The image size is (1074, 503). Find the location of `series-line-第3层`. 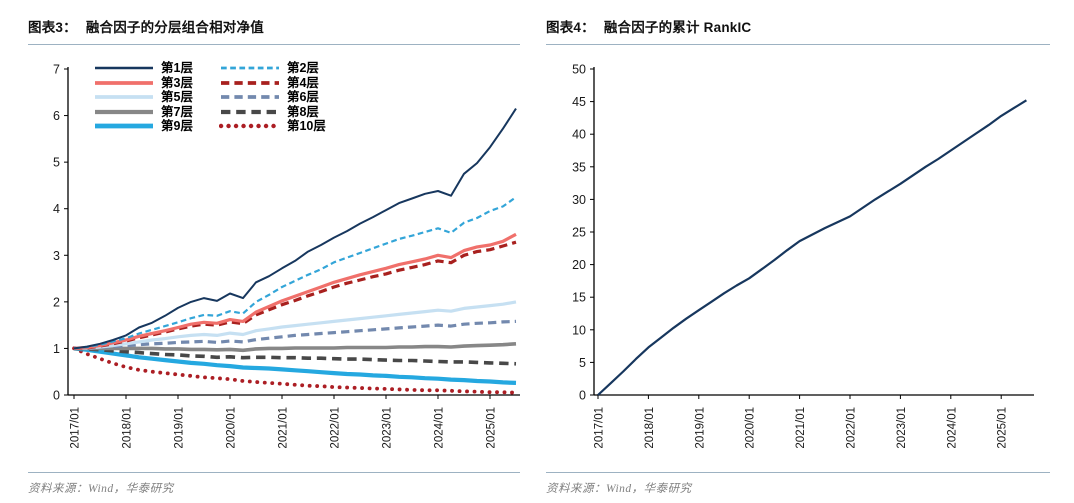

series-line-第3层 is located at coordinates (295, 291).